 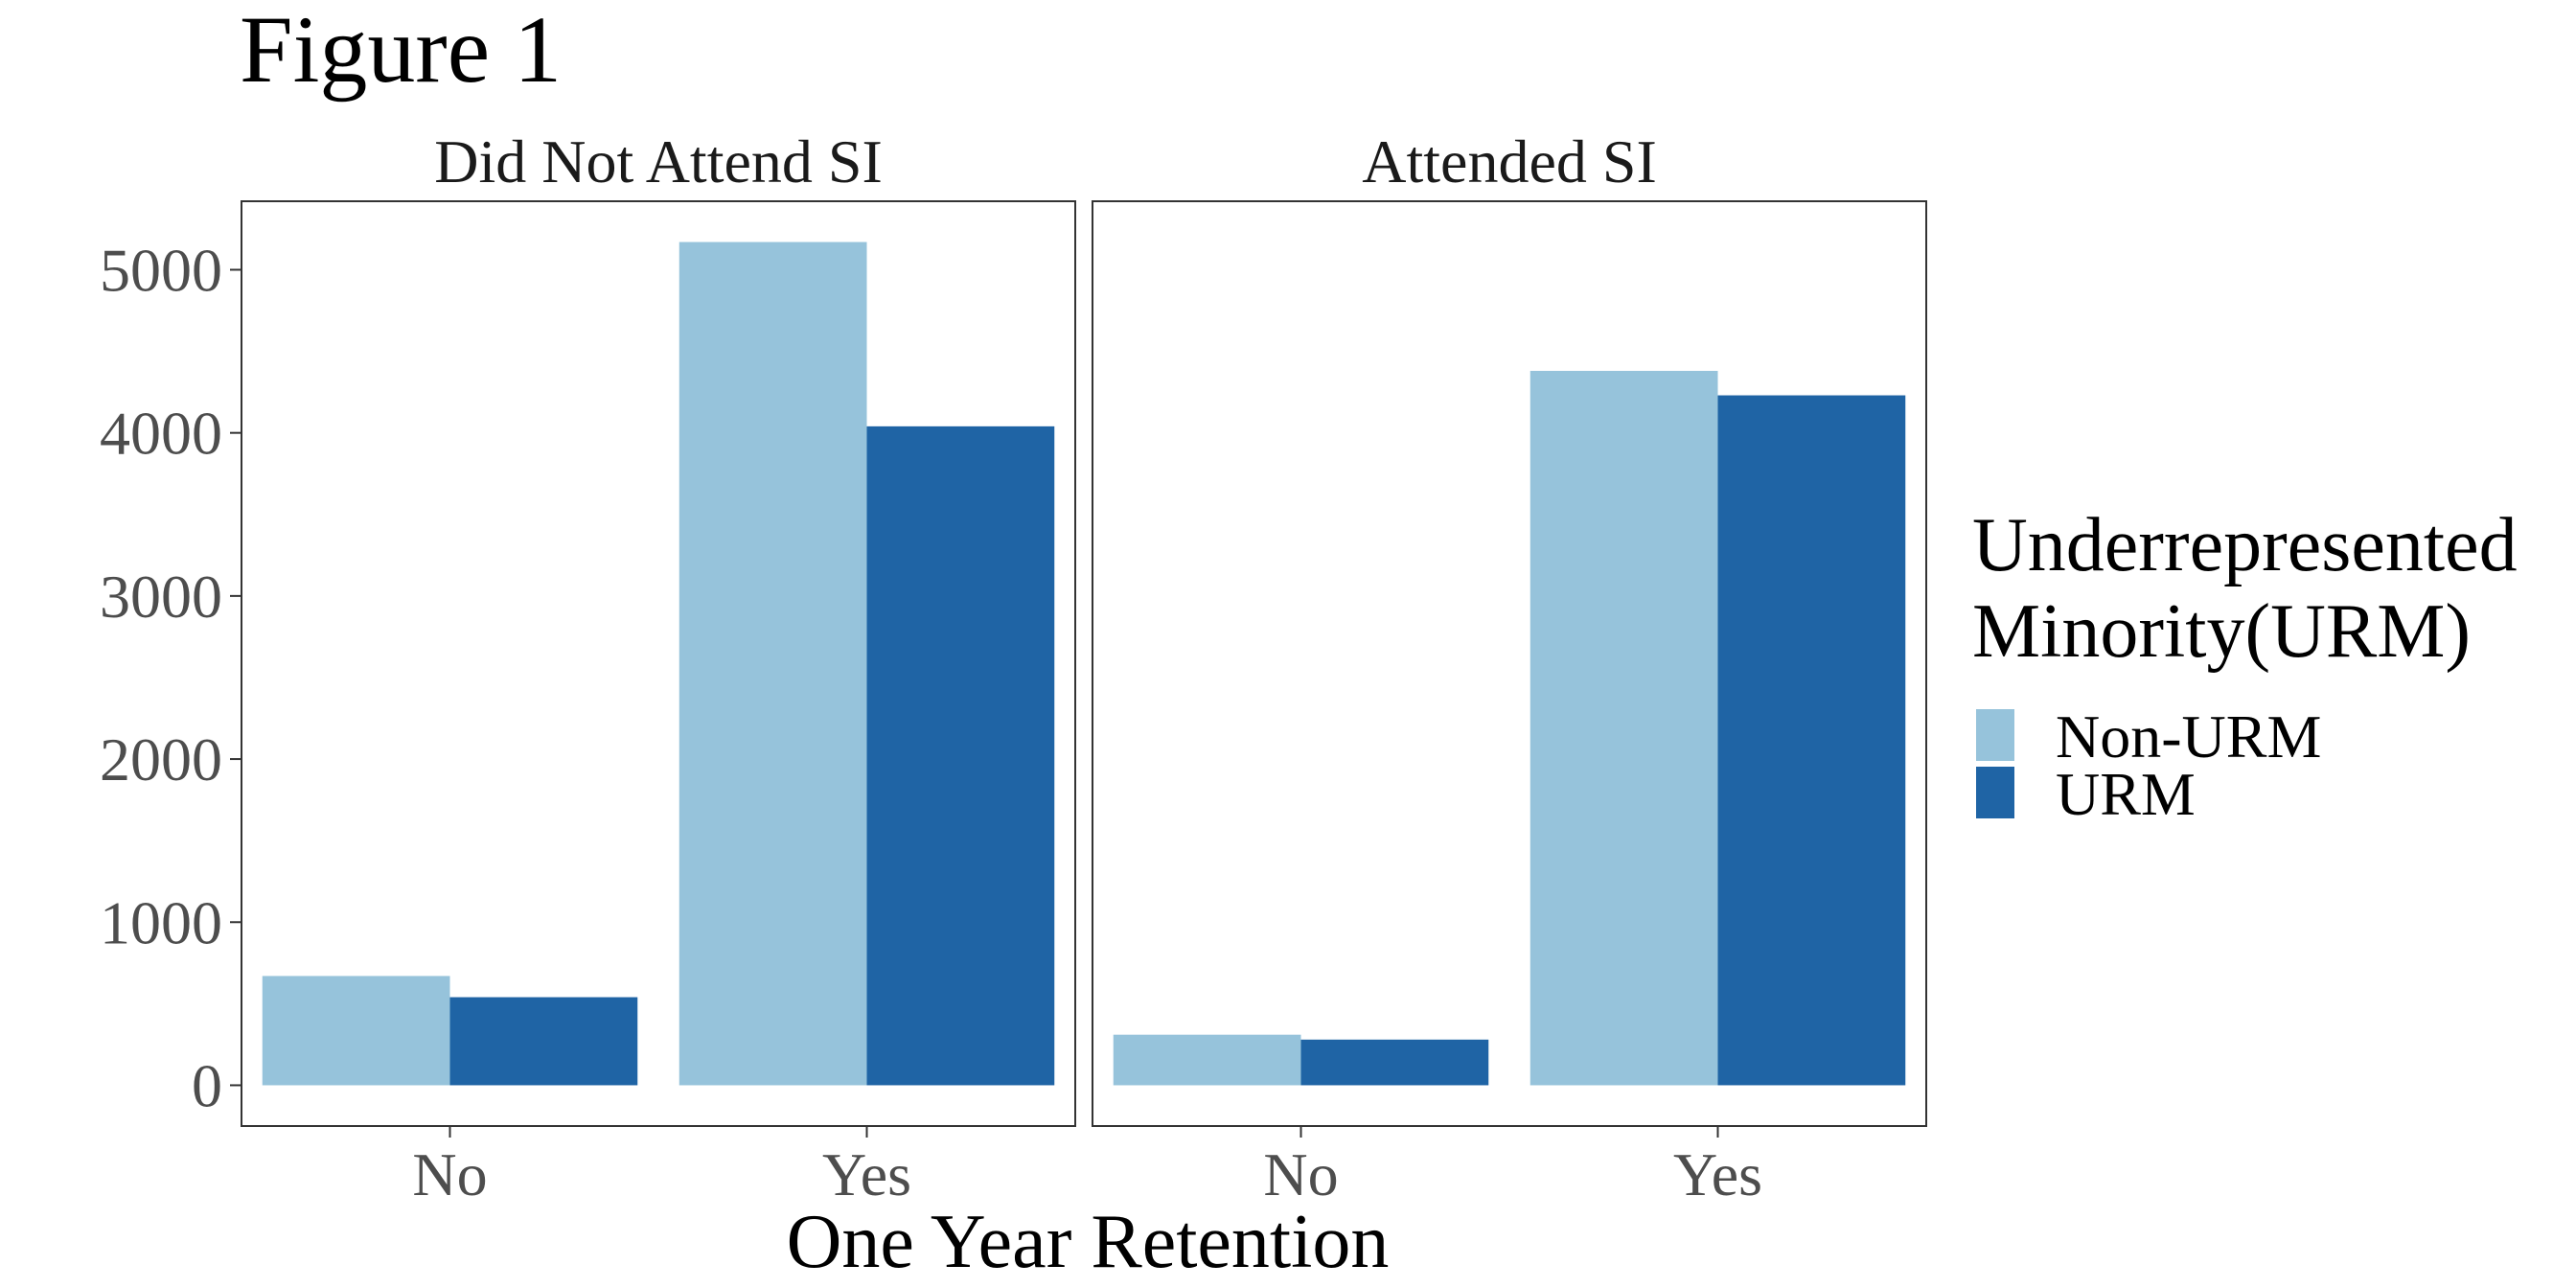 What do you see at coordinates (1624, 728) in the screenshot?
I see `bar-2-yes-non-urm` at bounding box center [1624, 728].